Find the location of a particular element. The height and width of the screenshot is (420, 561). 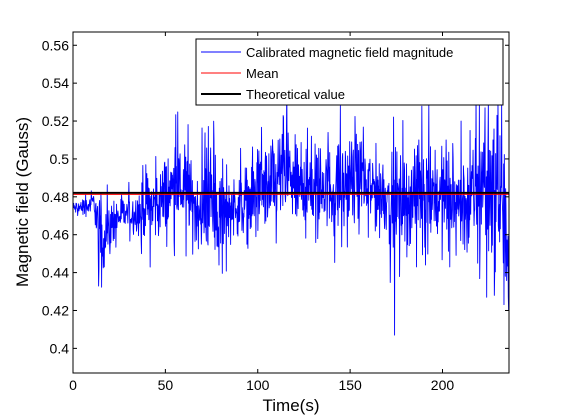

legend-label-measured: Calibrated magnetic field magnitude is located at coordinates (349, 52).